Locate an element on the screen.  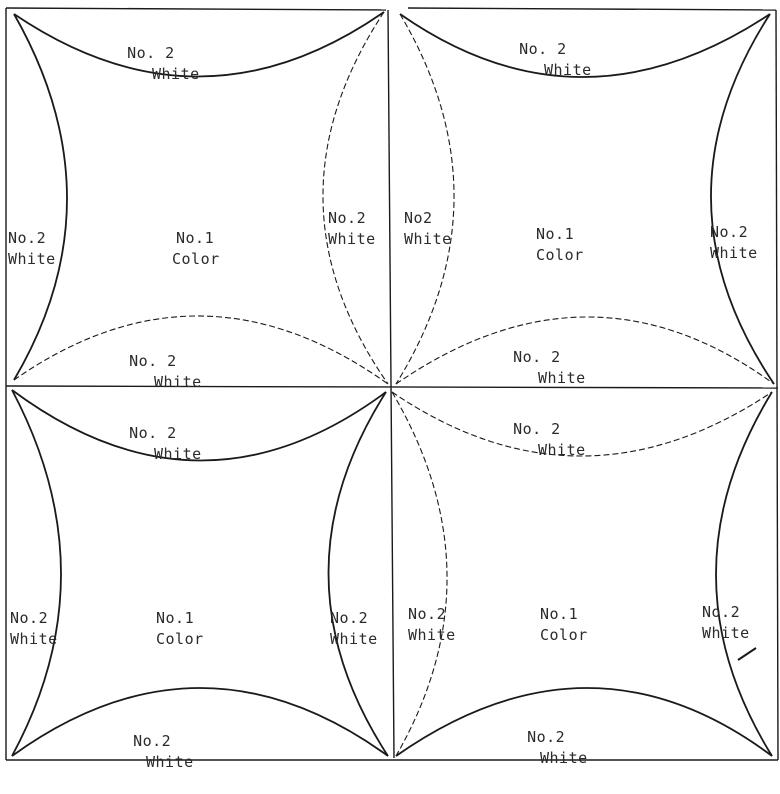
arc-bottom-left-top is located at coordinates (199, 425).